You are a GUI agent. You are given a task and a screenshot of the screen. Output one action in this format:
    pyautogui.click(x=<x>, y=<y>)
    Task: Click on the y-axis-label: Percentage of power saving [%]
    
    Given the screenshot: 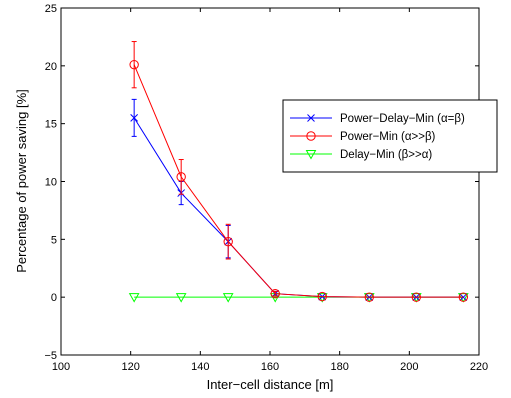 What is the action you would take?
    pyautogui.click(x=21, y=181)
    